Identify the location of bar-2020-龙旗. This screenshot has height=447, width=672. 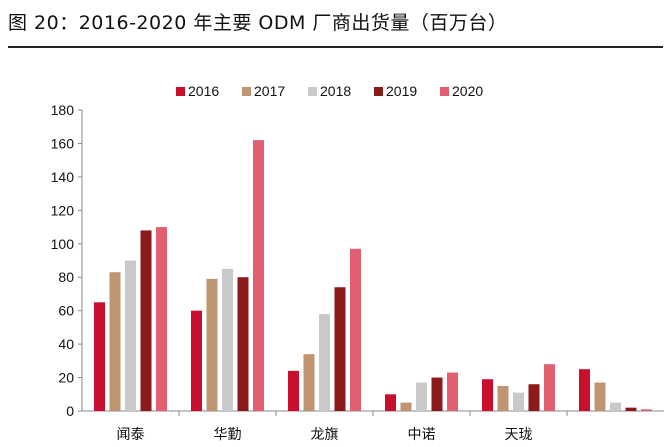
(355, 329).